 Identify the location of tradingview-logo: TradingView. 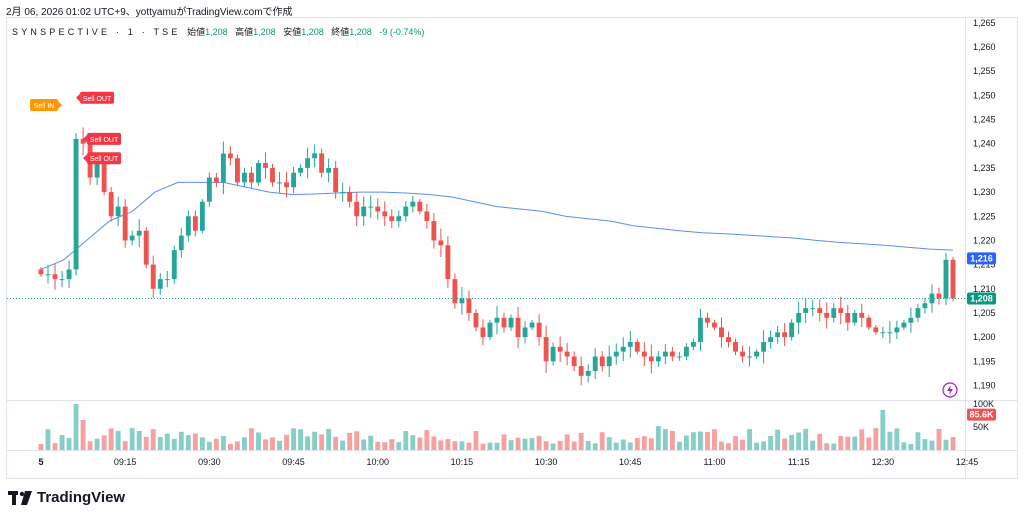
(66, 497).